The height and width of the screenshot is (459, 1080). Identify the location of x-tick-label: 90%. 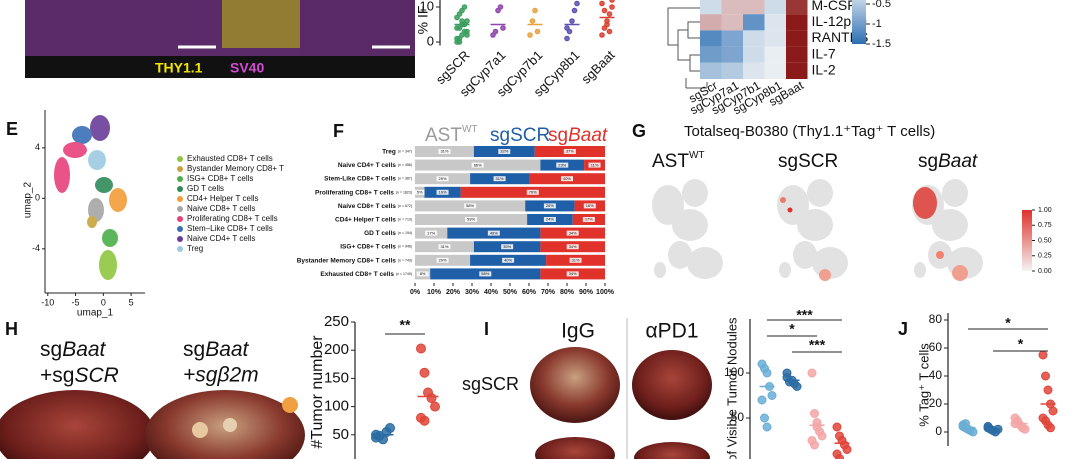
(586, 292).